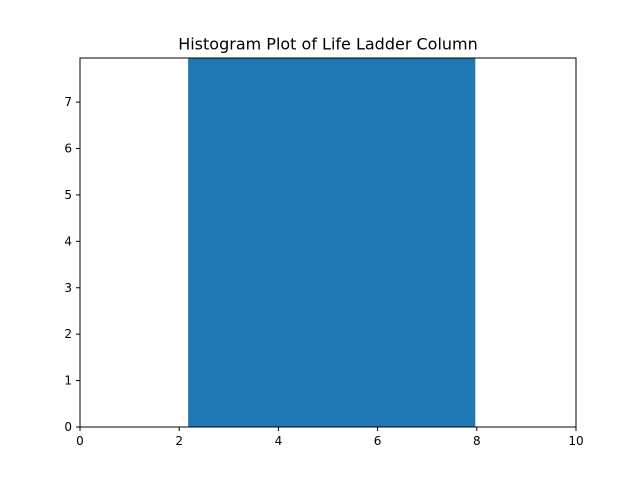 Image resolution: width=640 pixels, height=484 pixels. What do you see at coordinates (68, 102) in the screenshot?
I see `y-tick-label: 7` at bounding box center [68, 102].